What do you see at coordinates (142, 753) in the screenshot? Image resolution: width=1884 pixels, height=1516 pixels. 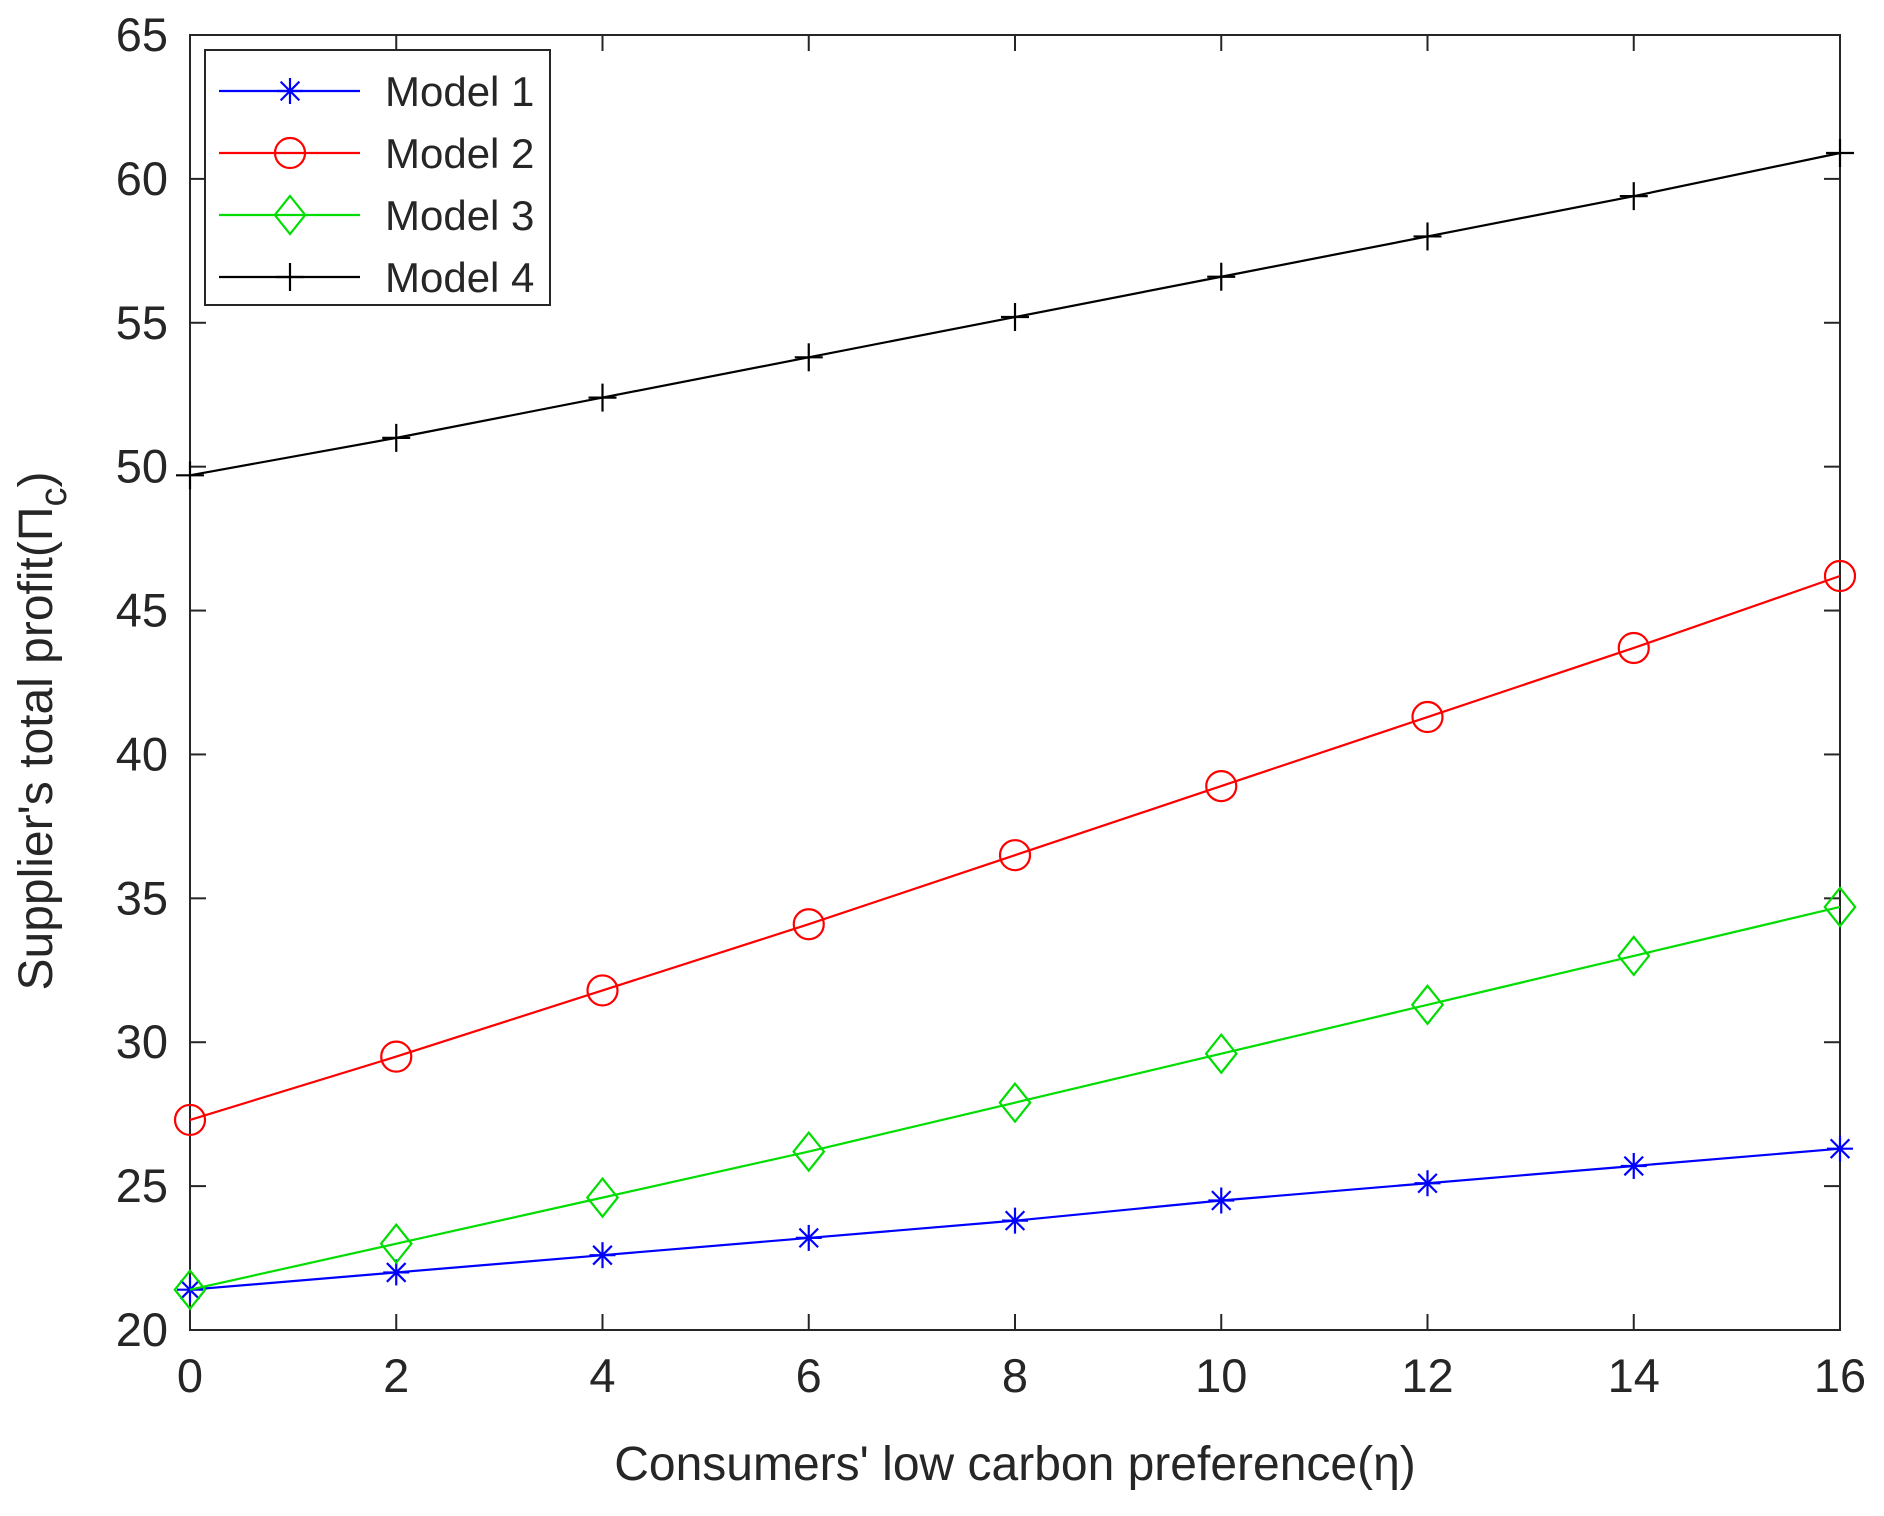 I see `y-tick-label: 40` at bounding box center [142, 753].